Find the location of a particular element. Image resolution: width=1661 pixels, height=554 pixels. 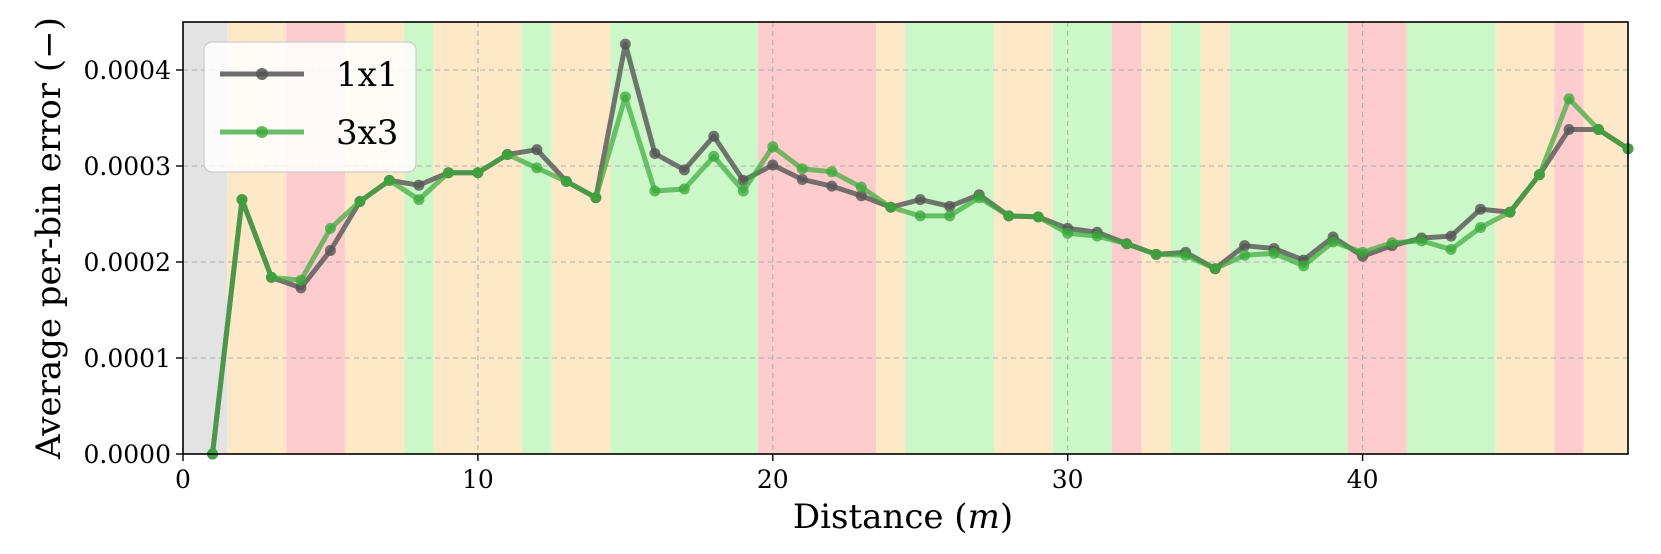

legend-label-3x3: 3x3 is located at coordinates (367, 133).